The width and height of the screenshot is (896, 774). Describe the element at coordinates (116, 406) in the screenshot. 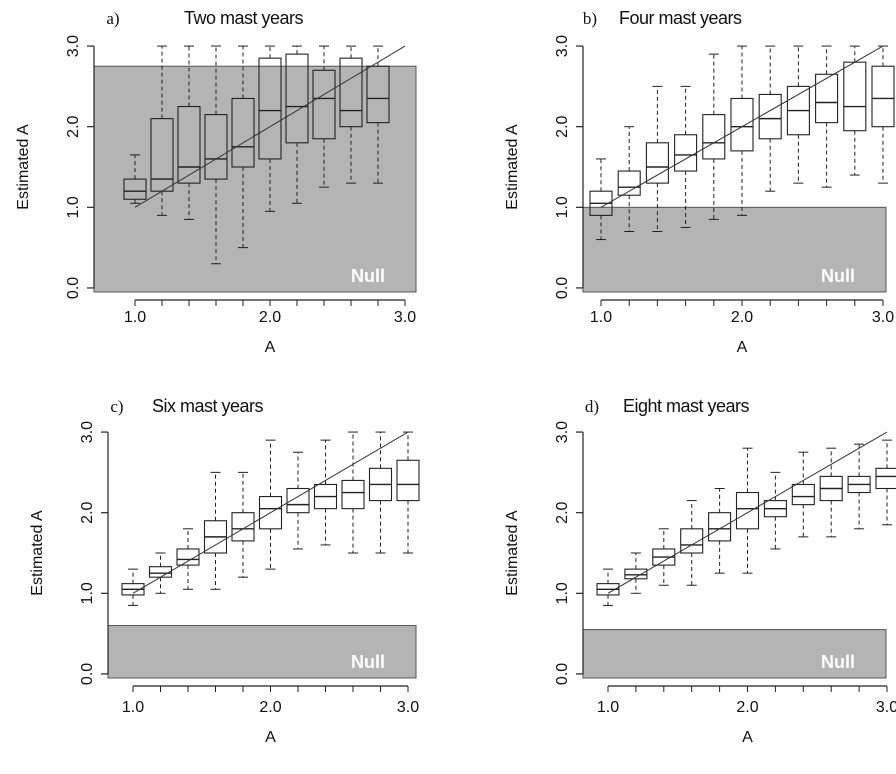

I see `panel-label: c)` at that location.